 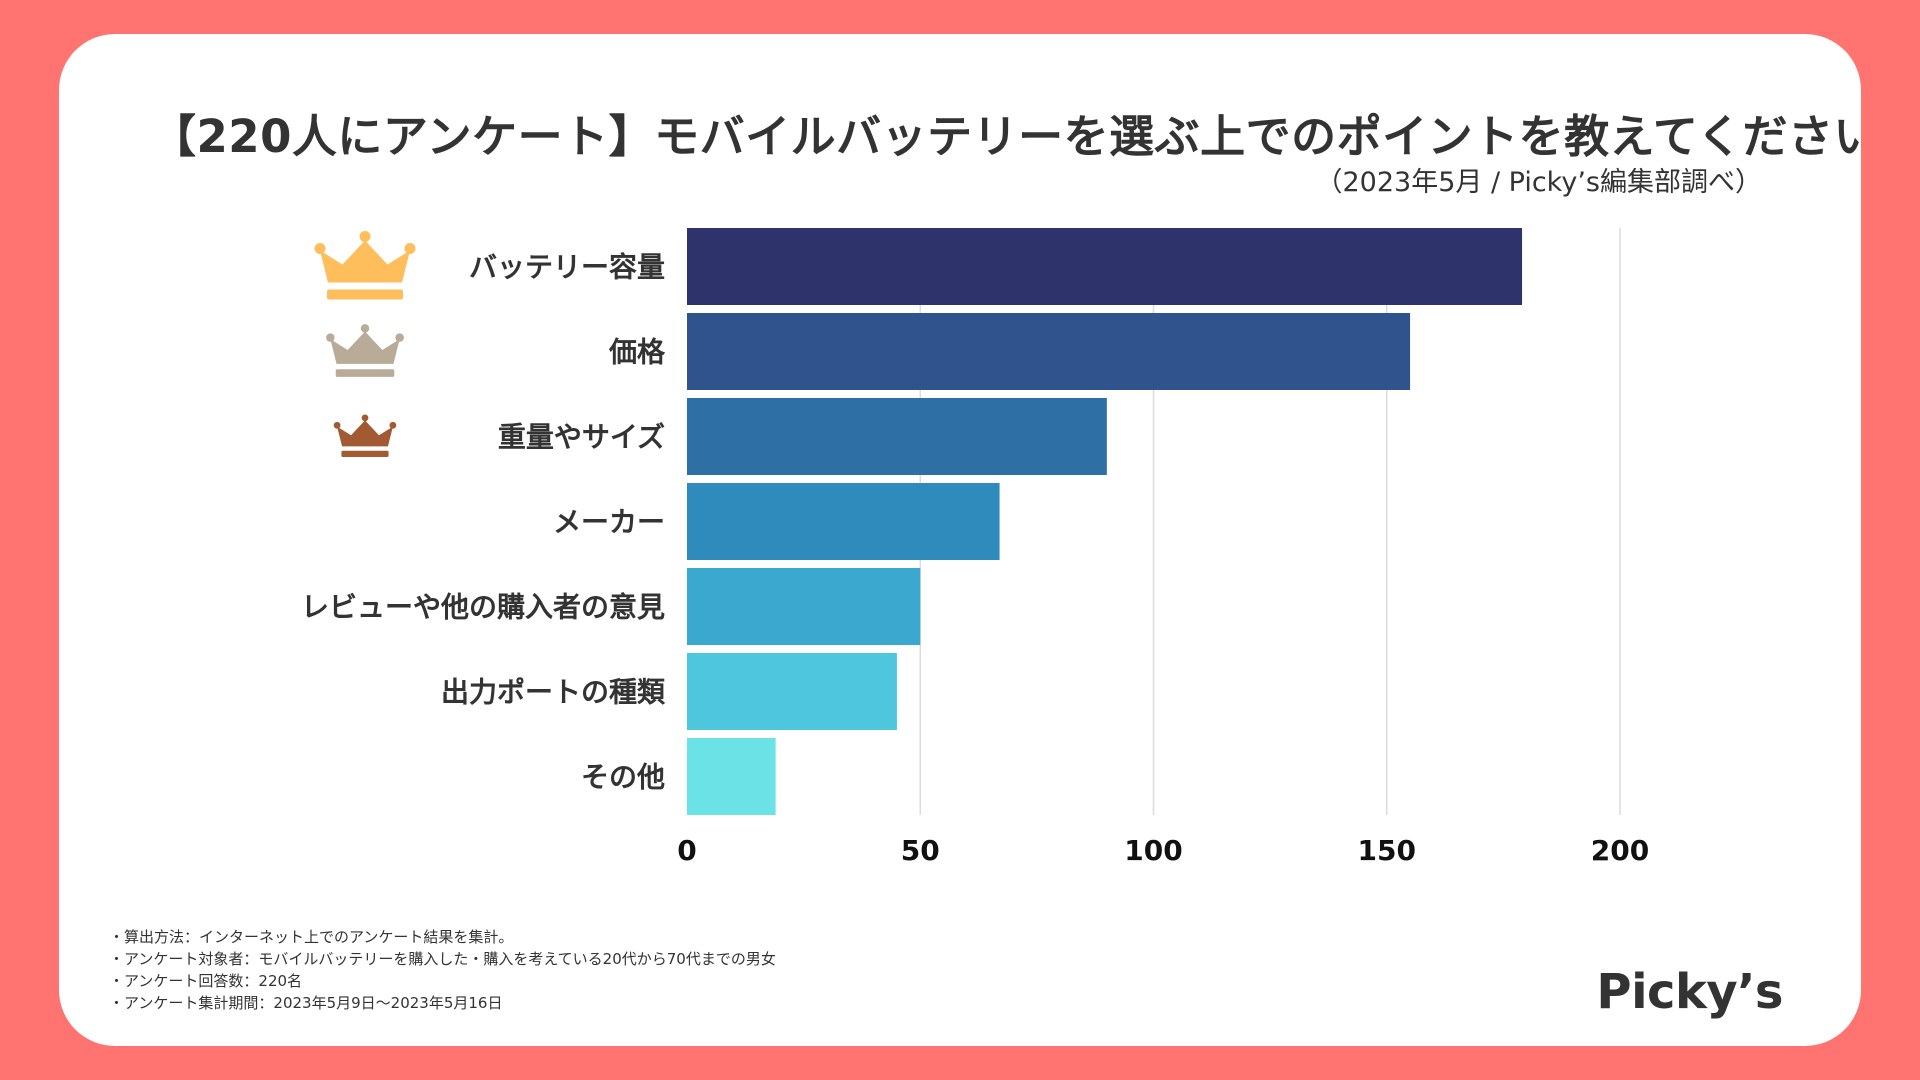 What do you see at coordinates (1006, 136) in the screenshot?
I see `chart-title: 【220人にアンケート】モバイルバッテリーを選ぶ上でのポイントを教えてください。` at bounding box center [1006, 136].